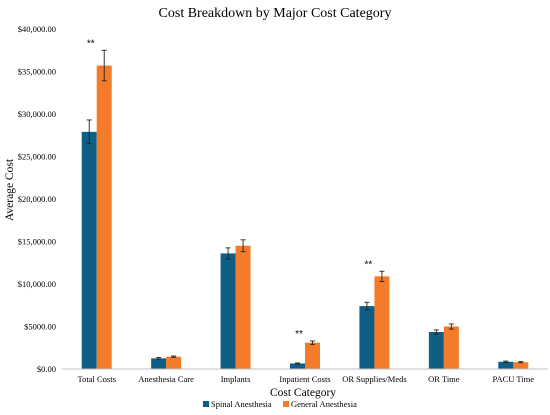  What do you see at coordinates (37, 242) in the screenshot?
I see `y-tick-label: $15,000.00` at bounding box center [37, 242].